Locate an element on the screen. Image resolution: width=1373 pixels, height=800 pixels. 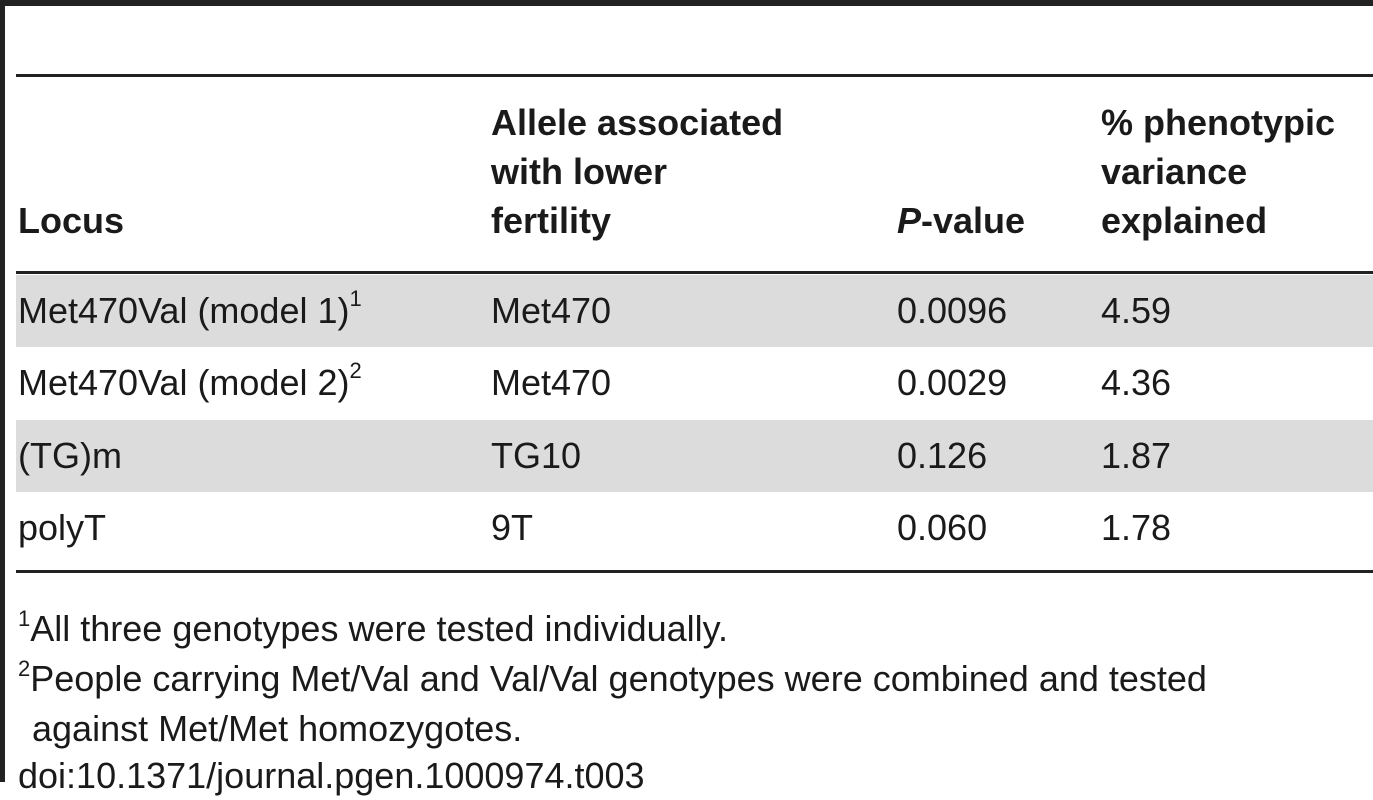
footnote-2-mark: 2 is located at coordinates (24, 668).